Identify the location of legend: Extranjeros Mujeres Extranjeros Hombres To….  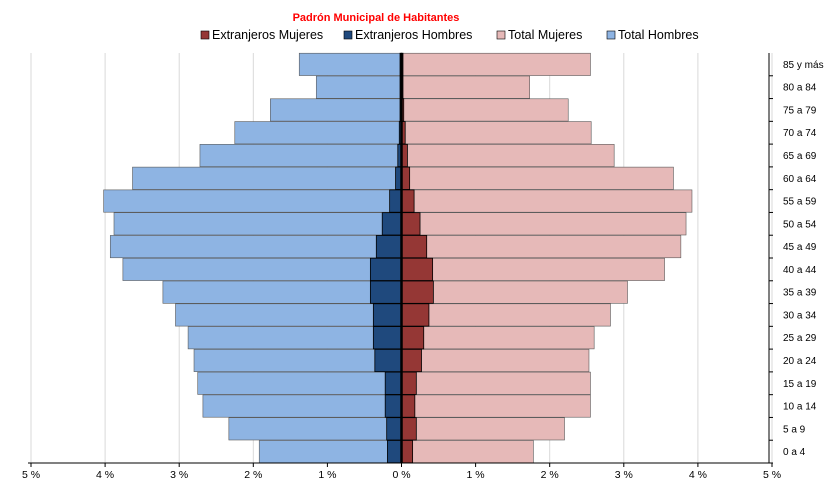
(449, 35).